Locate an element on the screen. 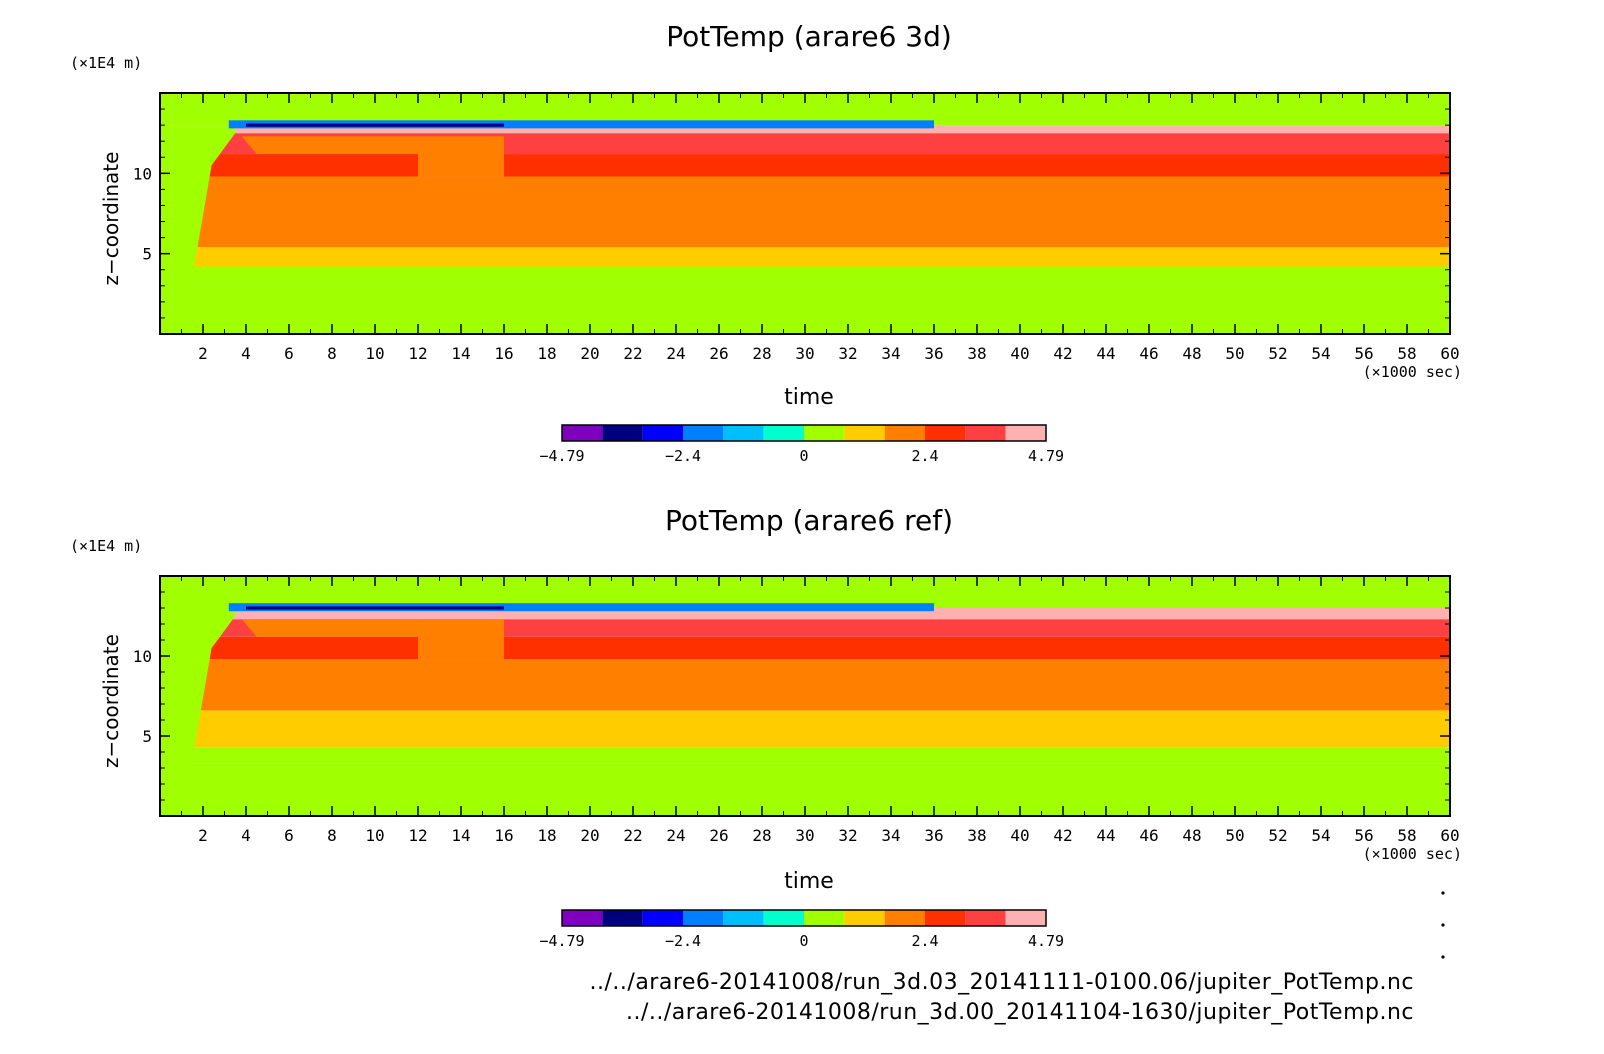  colorbar-label-2-4: 2.4 is located at coordinates (924, 941).